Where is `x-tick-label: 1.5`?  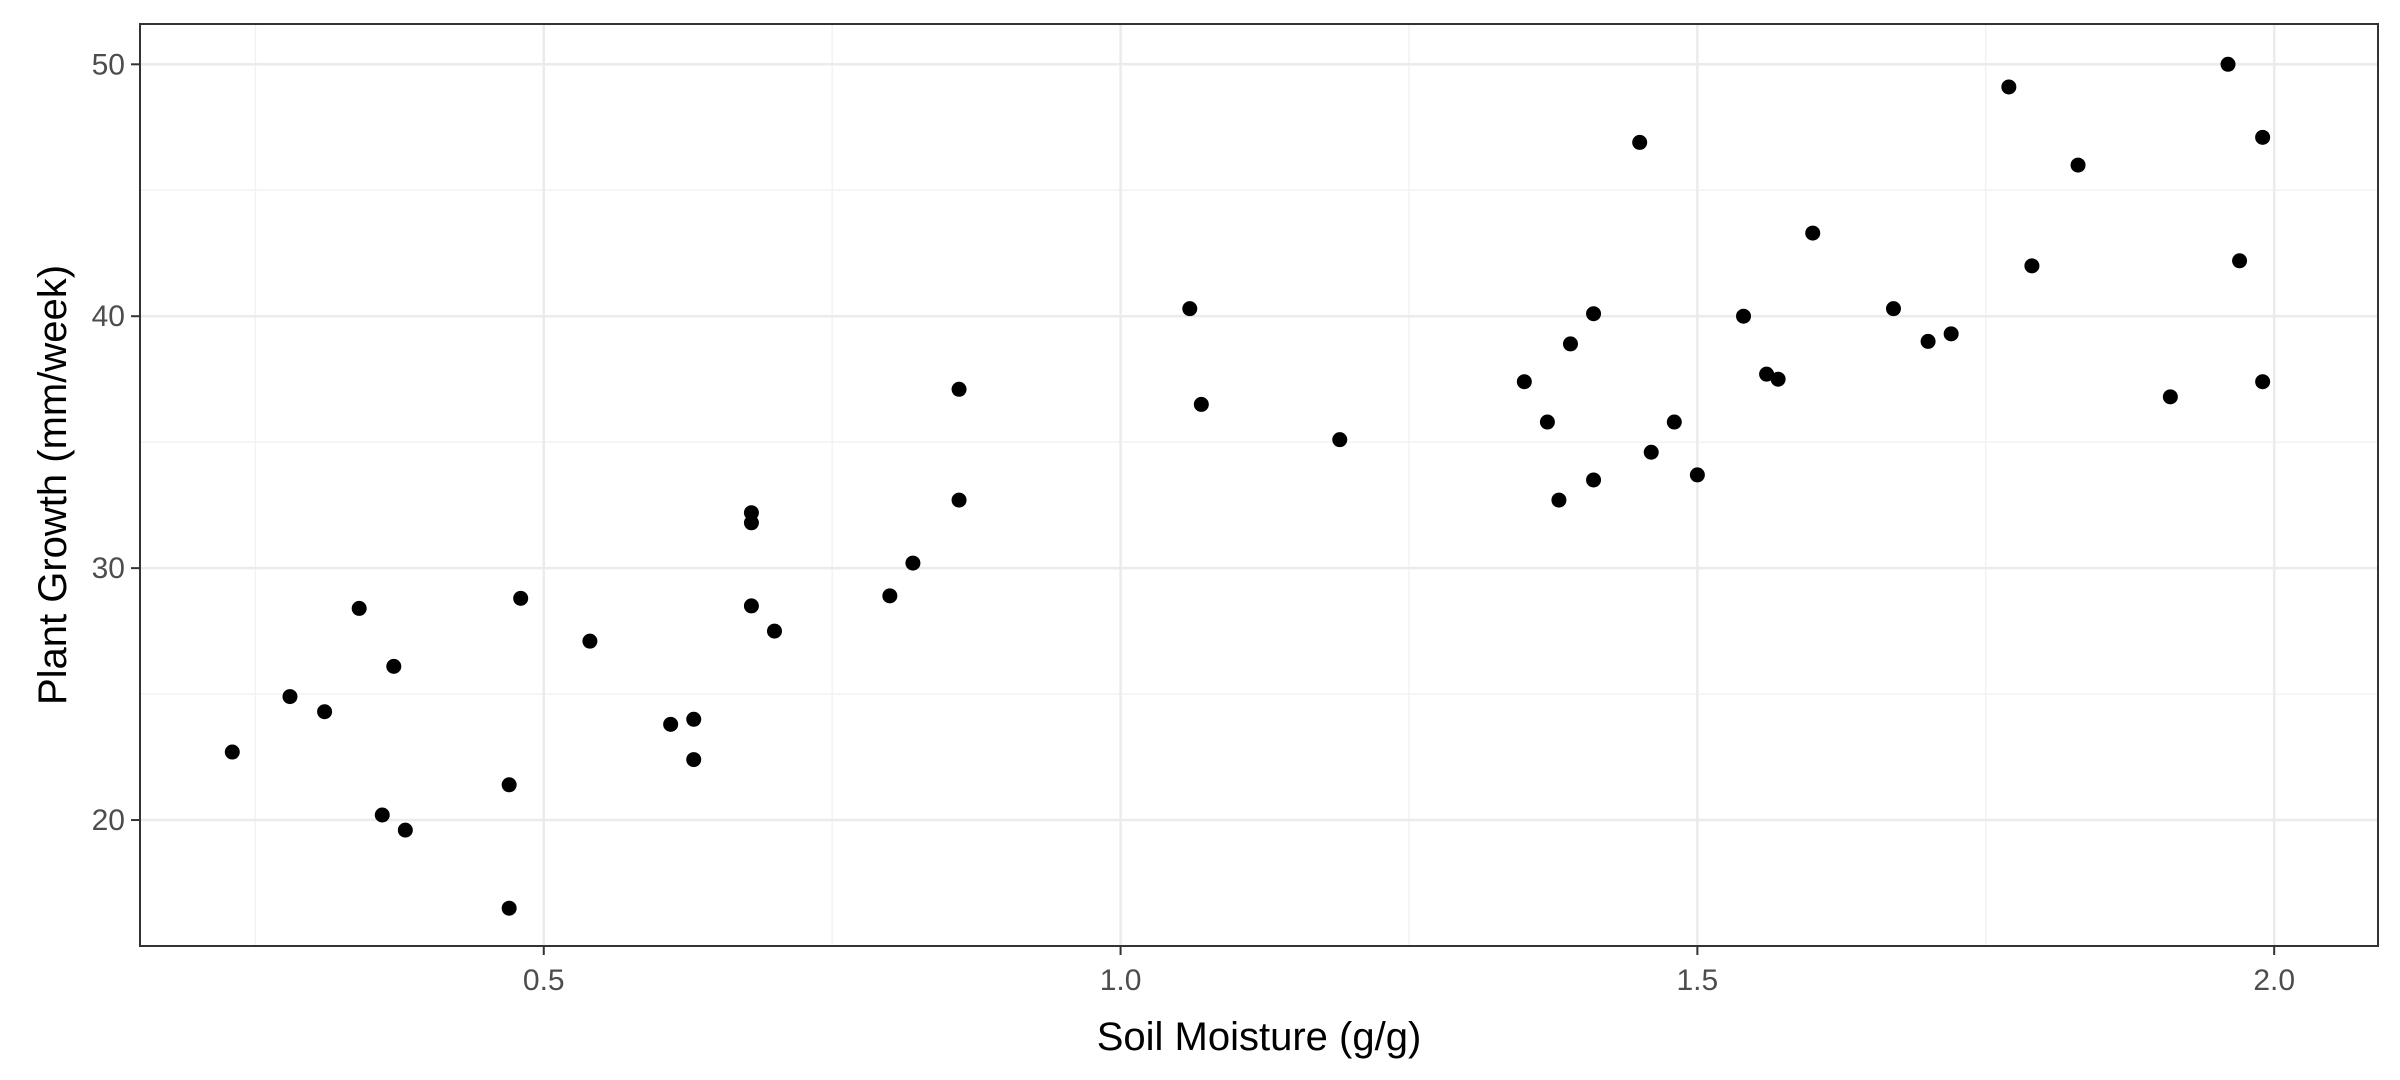 x-tick-label: 1.5 is located at coordinates (1698, 980).